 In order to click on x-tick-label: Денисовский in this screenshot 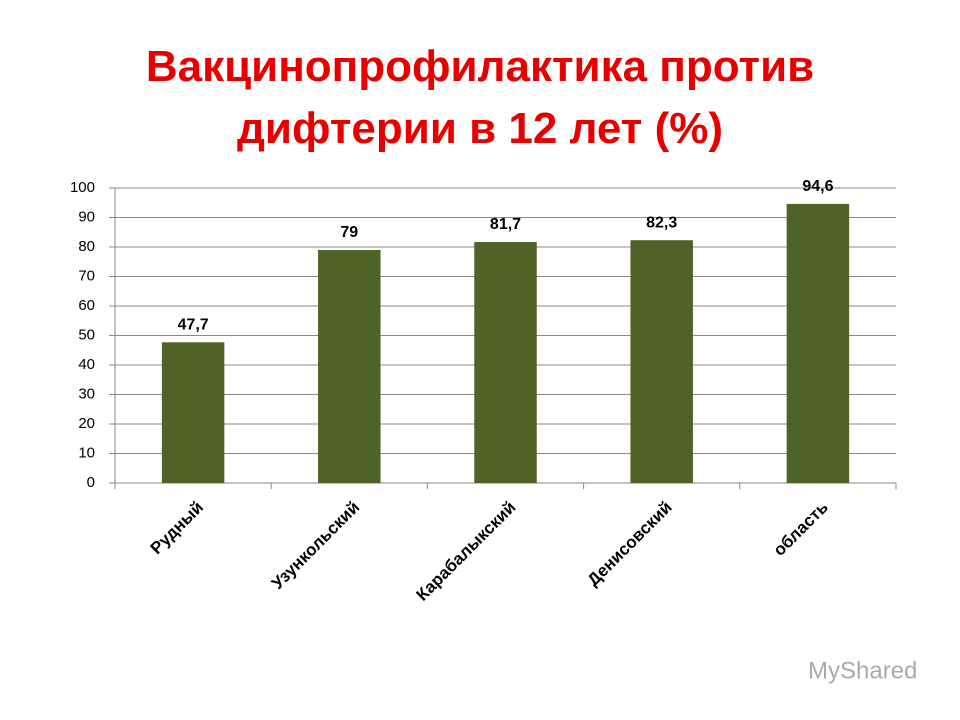, I will do `click(630, 544)`.